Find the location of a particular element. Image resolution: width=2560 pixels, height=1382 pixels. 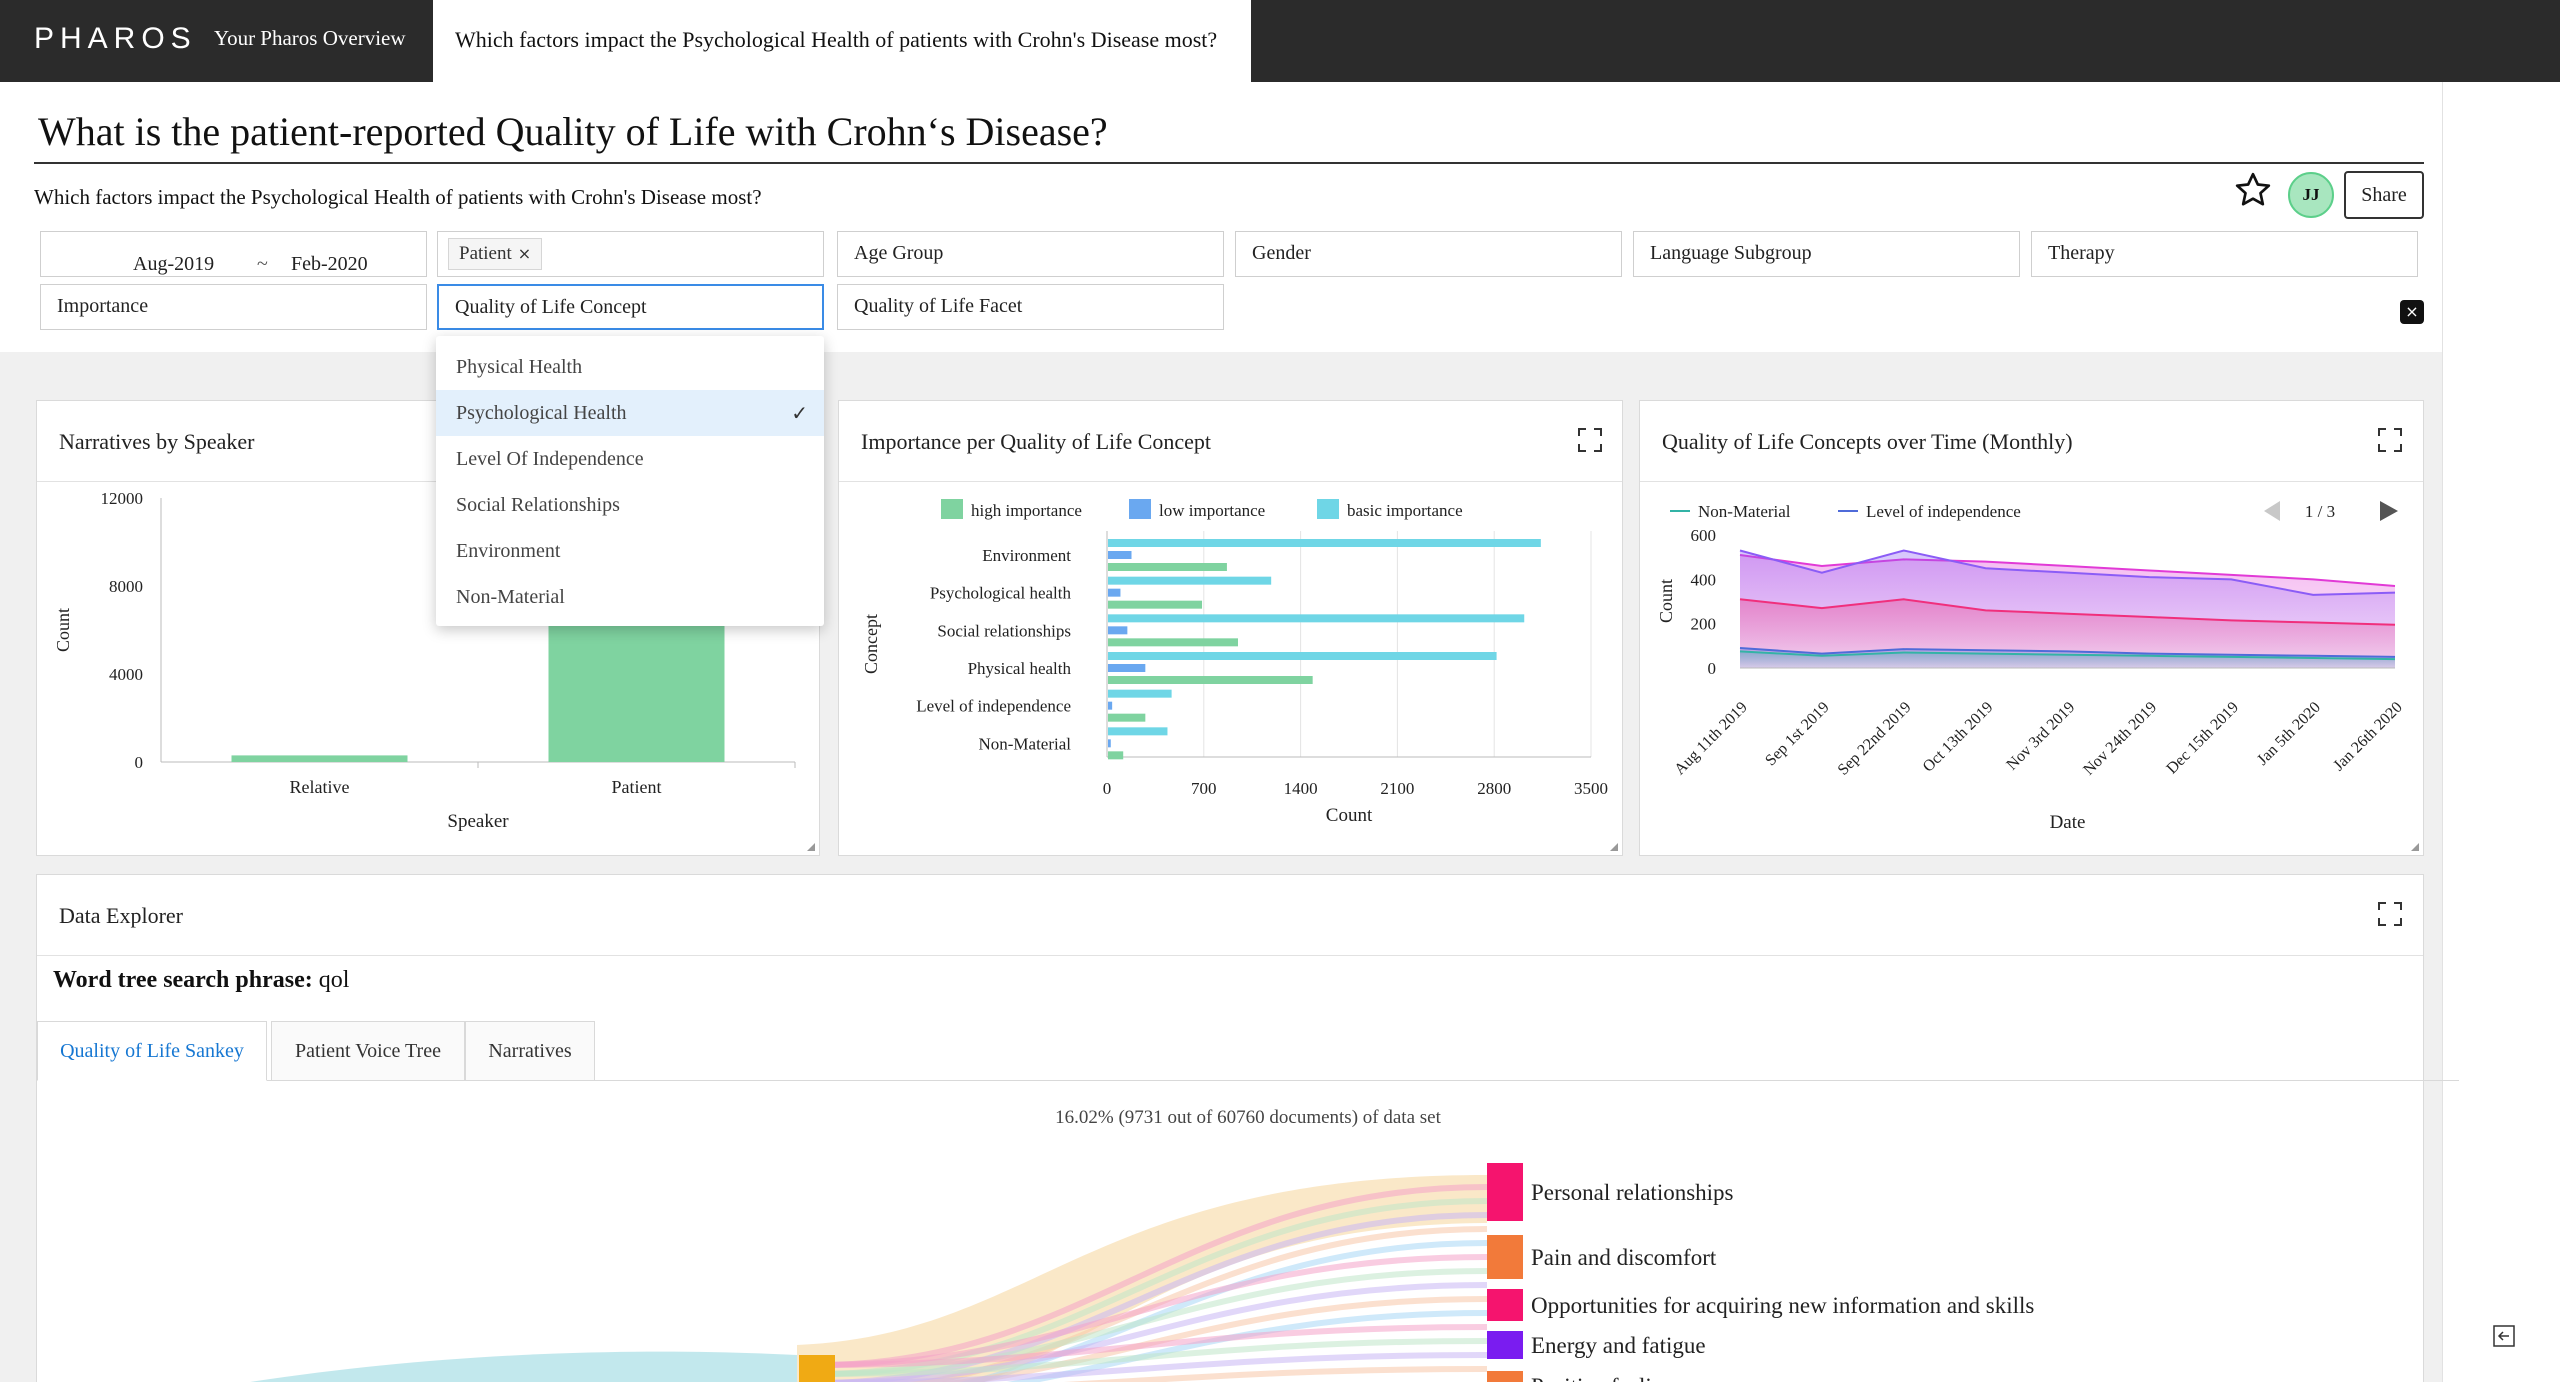

y-tick-label: 200 is located at coordinates (1704, 624).